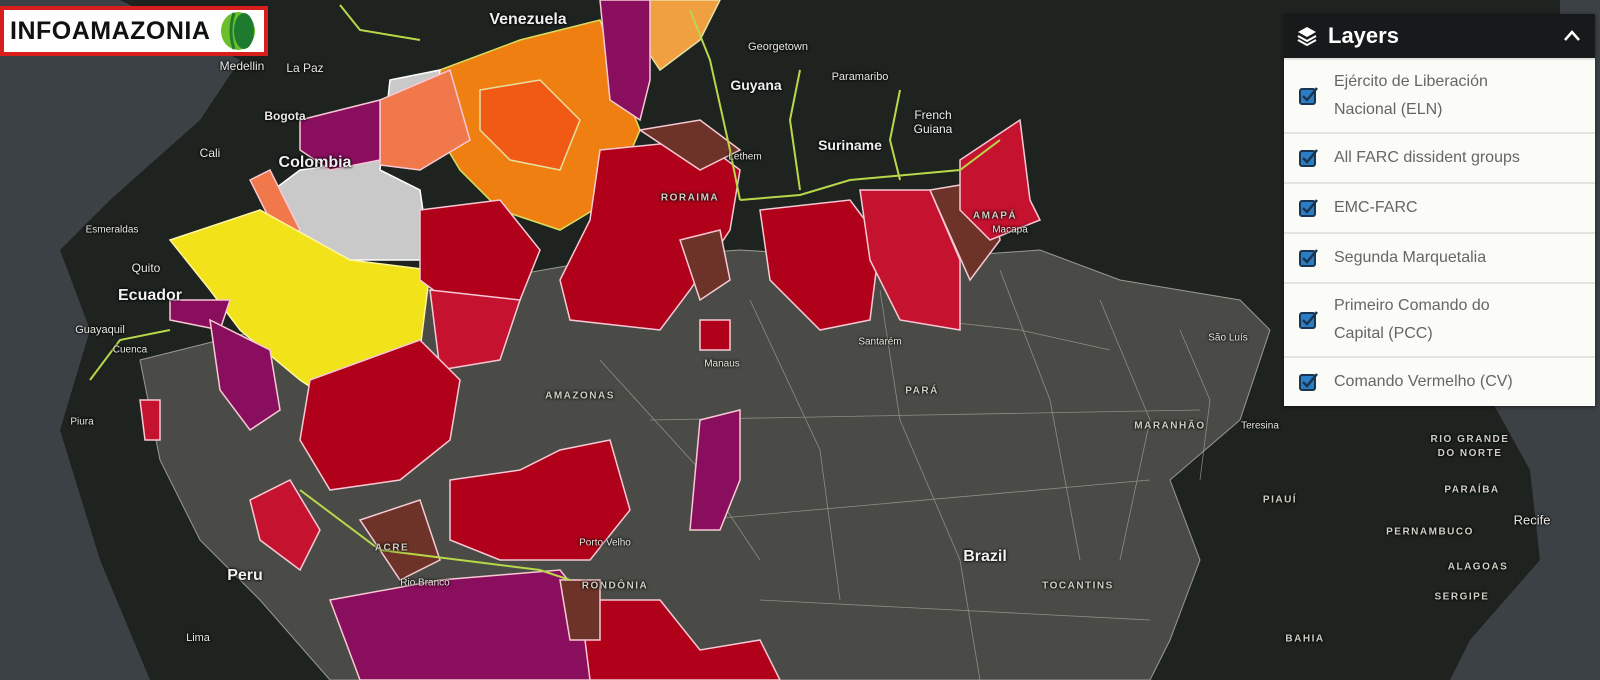 This screenshot has width=1600, height=680. Describe the element at coordinates (778, 47) in the screenshot. I see `label-georgetown: Georgetown` at that location.